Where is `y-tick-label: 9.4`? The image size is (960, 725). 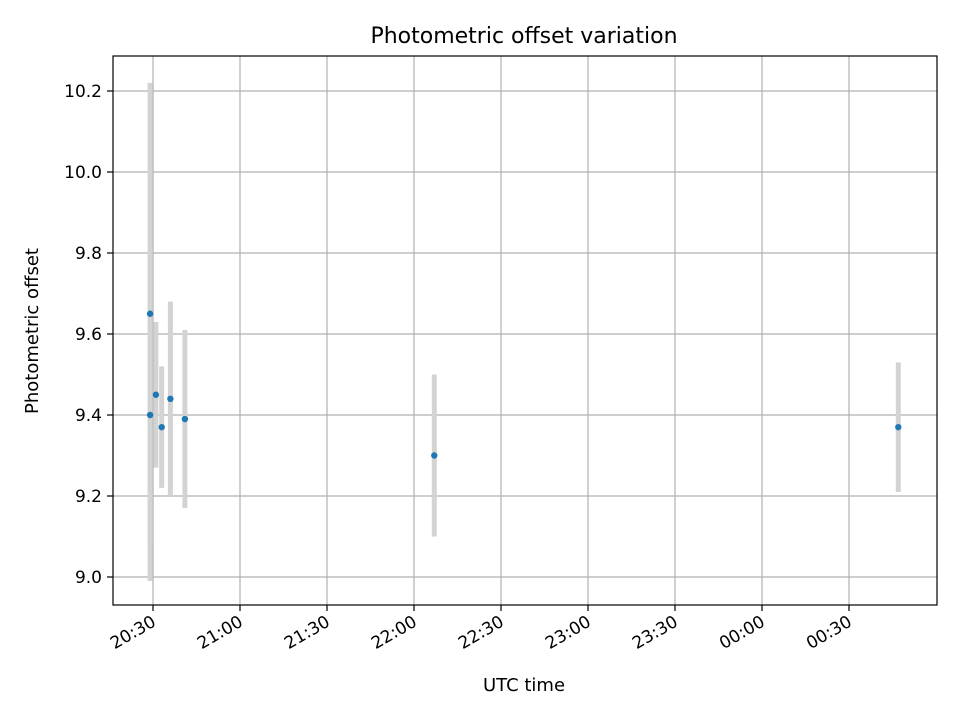 y-tick-label: 9.4 is located at coordinates (88, 416).